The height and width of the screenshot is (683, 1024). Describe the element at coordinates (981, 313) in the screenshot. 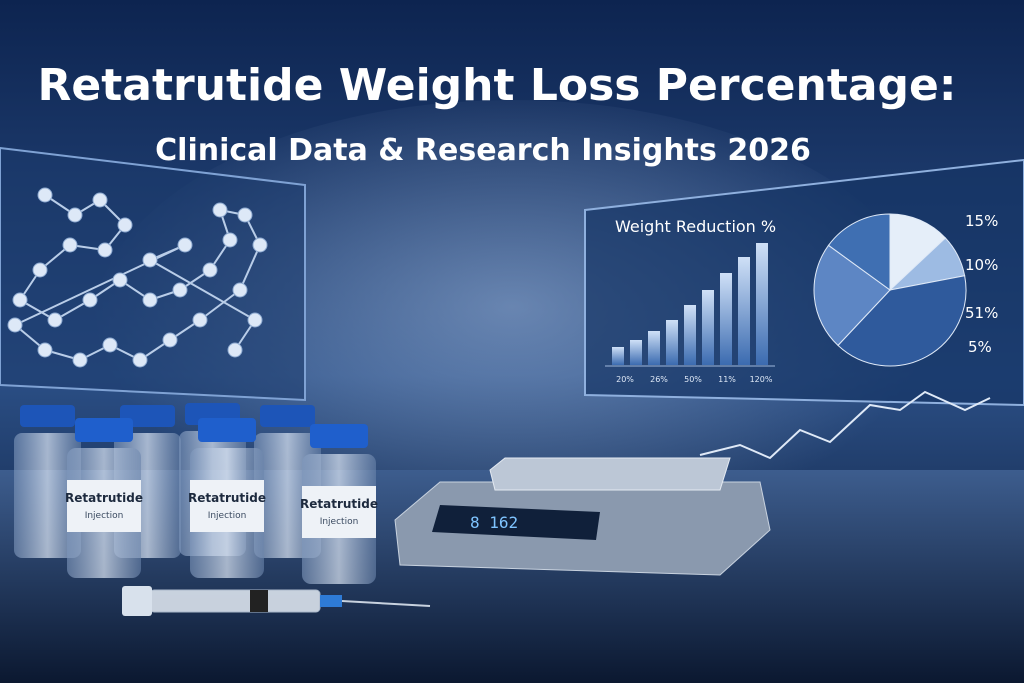

I see `pie-label: 51%` at that location.